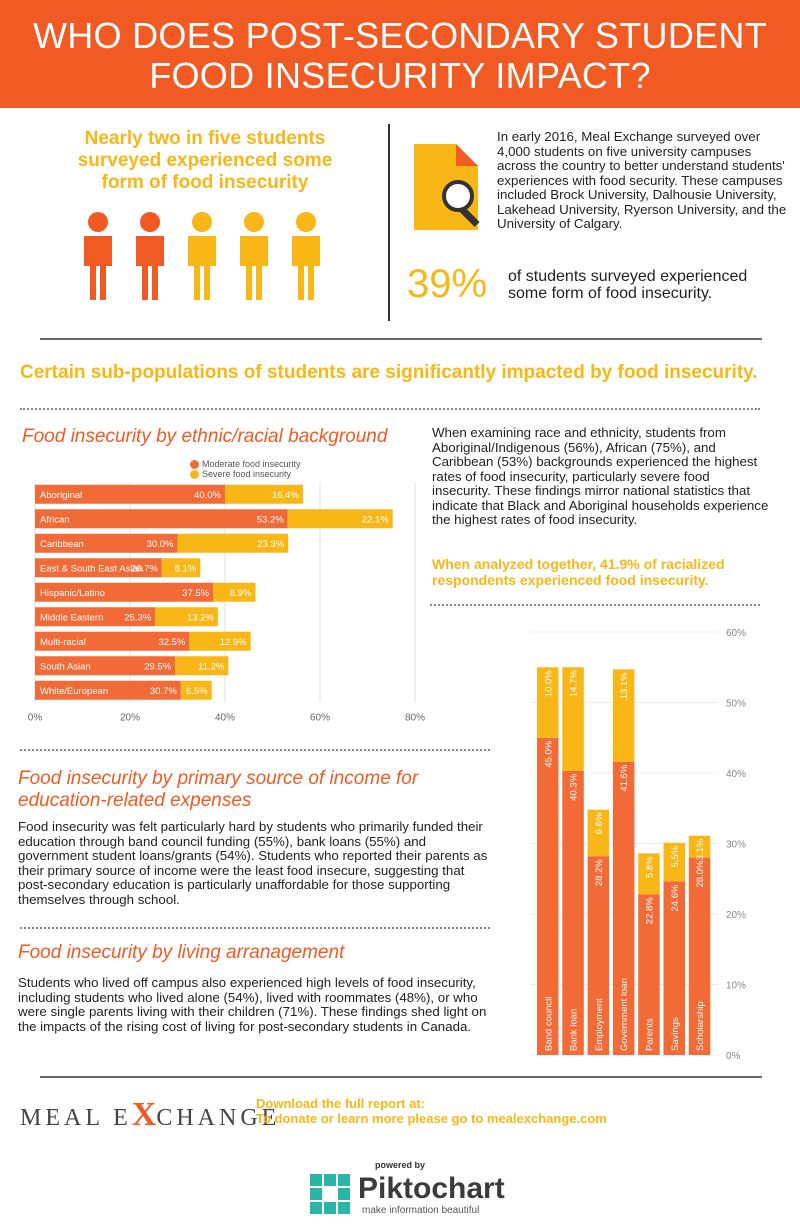 The height and width of the screenshot is (1228, 800). Describe the element at coordinates (186, 568) in the screenshot. I see `data-label: 8.1%` at that location.